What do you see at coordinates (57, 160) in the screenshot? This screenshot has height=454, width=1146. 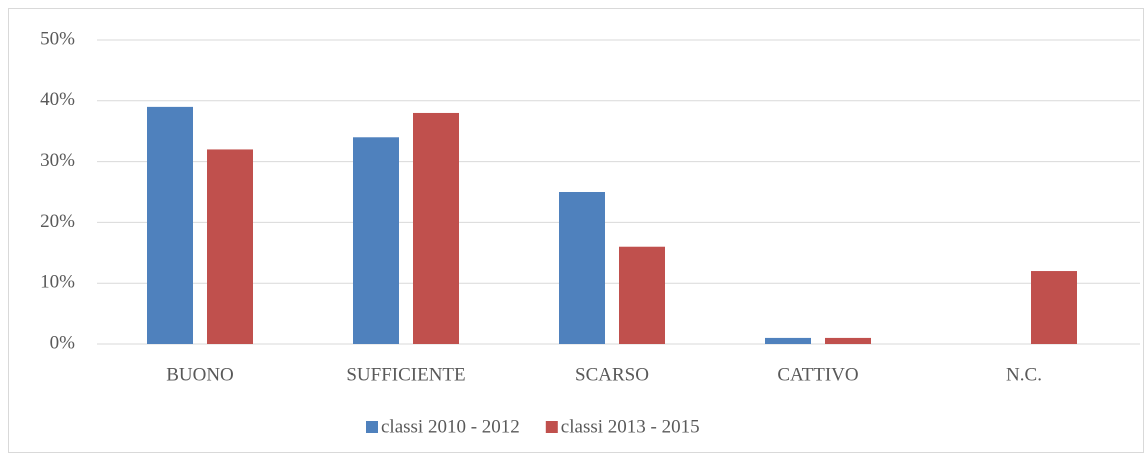 I see `y-tick-label: 30%` at bounding box center [57, 160].